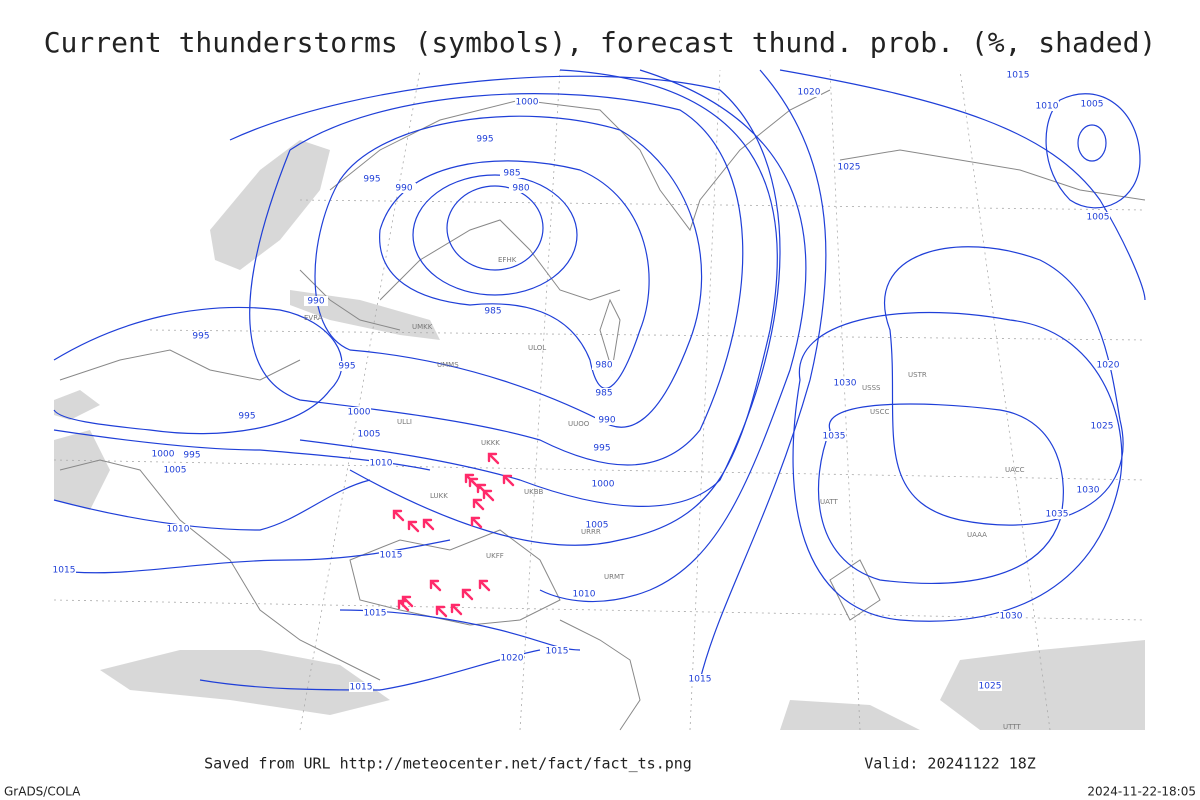  I want to click on station-label: USCC, so click(879, 412).